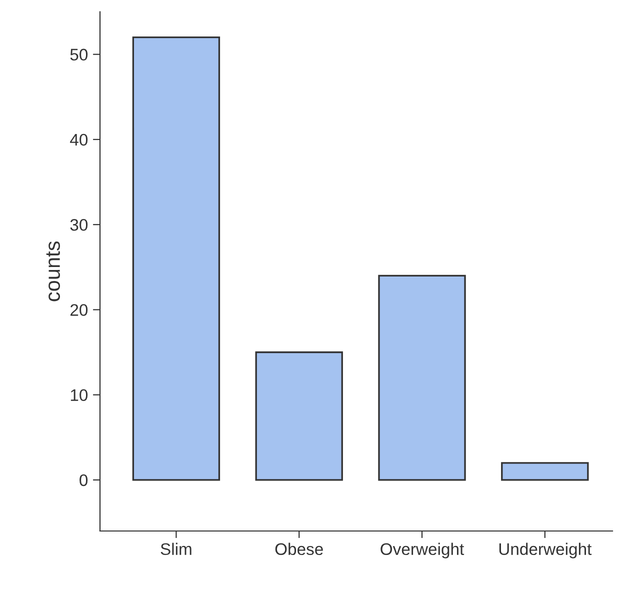 Image resolution: width=625 pixels, height=590 pixels. What do you see at coordinates (79, 54) in the screenshot?
I see `y-tick-label: 50` at bounding box center [79, 54].